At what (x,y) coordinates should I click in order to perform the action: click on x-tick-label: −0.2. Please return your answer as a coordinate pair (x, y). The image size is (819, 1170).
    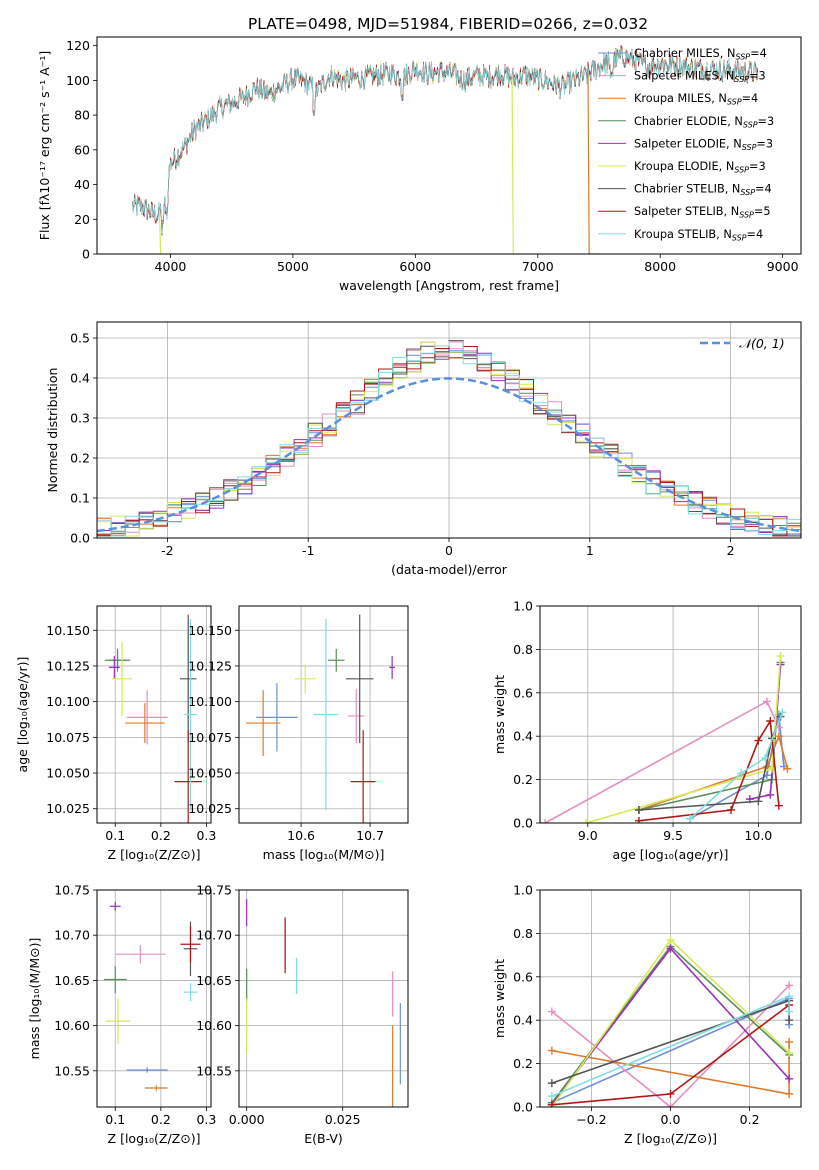
    Looking at the image, I should click on (591, 1119).